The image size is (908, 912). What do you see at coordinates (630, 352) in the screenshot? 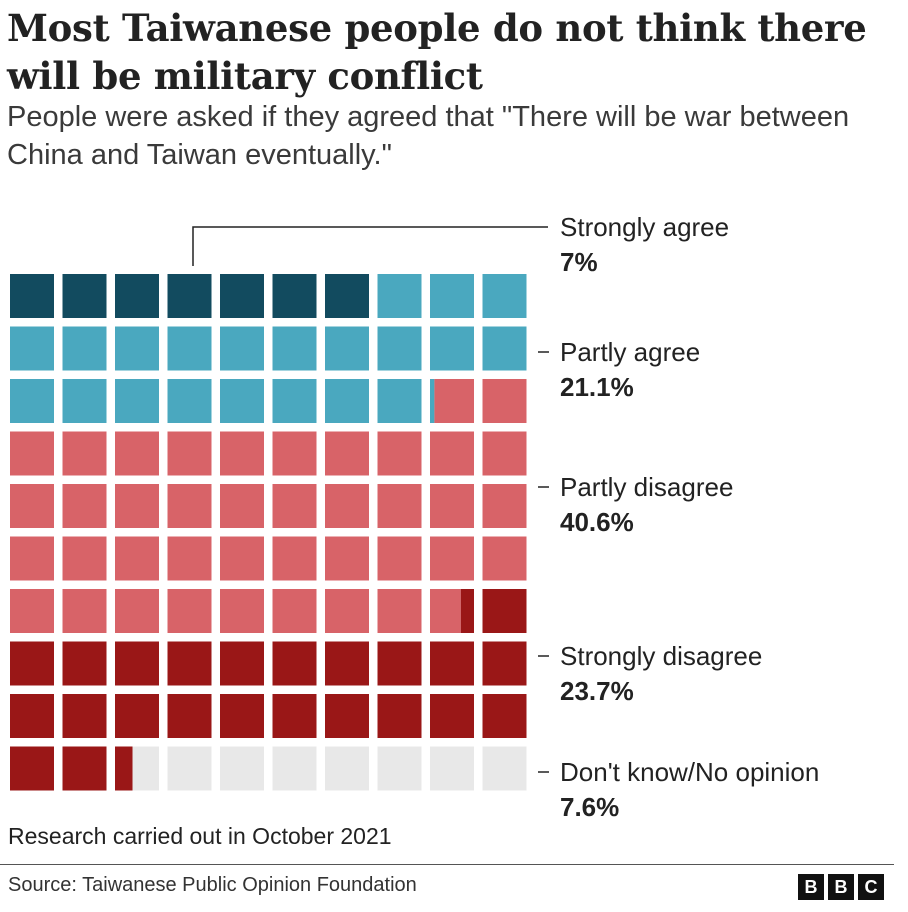
I see `legend-label-partly-agree: Partly agree` at bounding box center [630, 352].